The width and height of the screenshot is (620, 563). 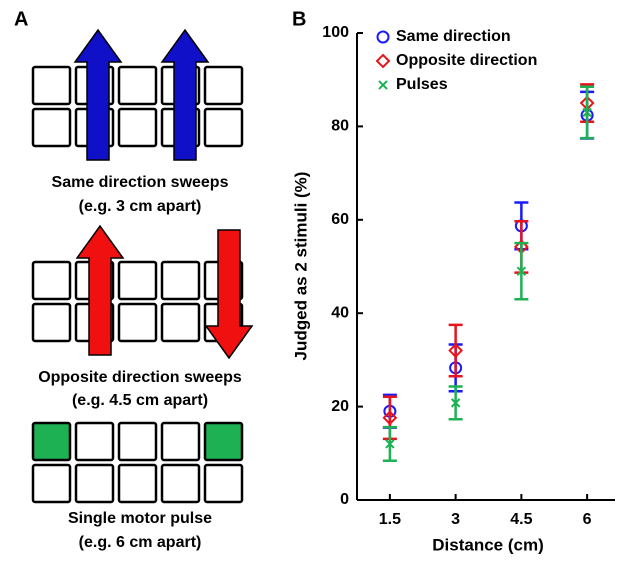 I want to click on legend-label: Opposite direction, so click(x=466, y=60).